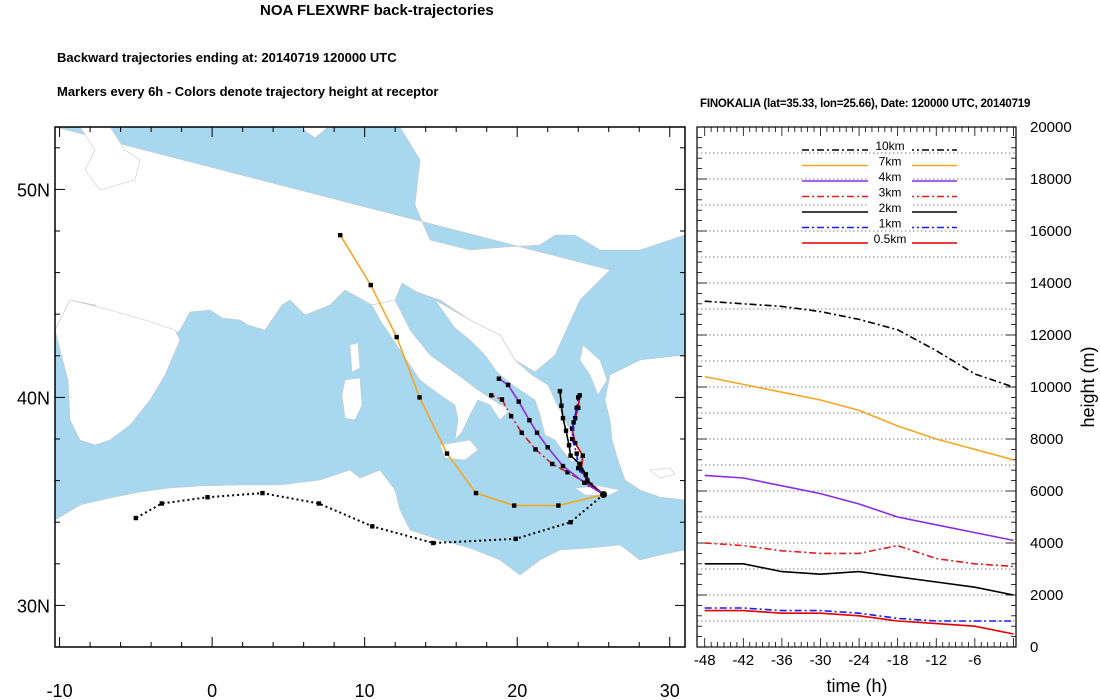  I want to click on land-corsica, so click(355, 357).